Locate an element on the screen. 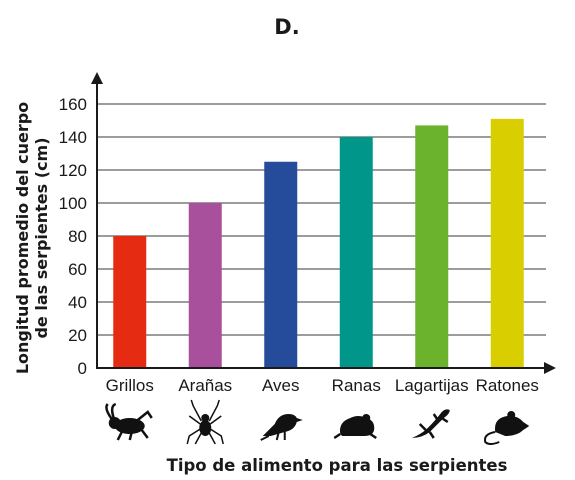 The width and height of the screenshot is (575, 480). y-axis-arrow-icon is located at coordinates (97, 78).